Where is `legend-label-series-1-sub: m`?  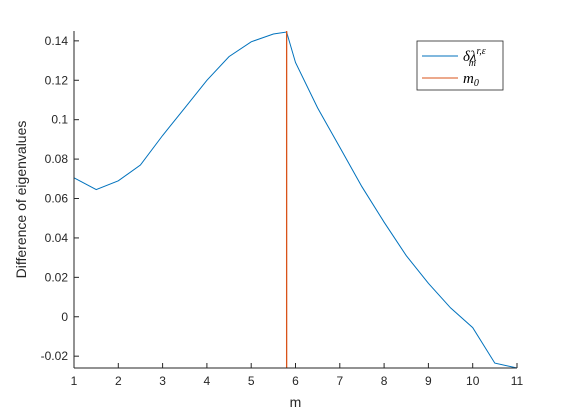 legend-label-series-1-sub: m is located at coordinates (472, 63).